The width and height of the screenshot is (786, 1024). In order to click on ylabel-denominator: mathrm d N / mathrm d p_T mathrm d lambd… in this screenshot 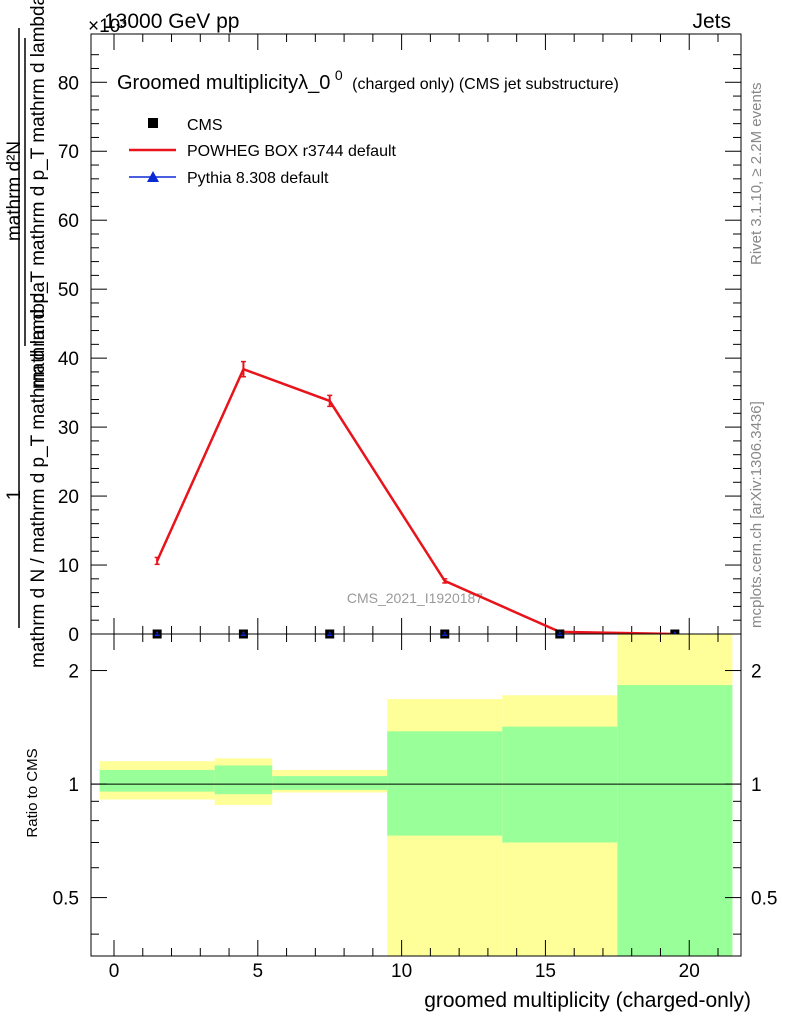, I will do `click(38, 475)`.